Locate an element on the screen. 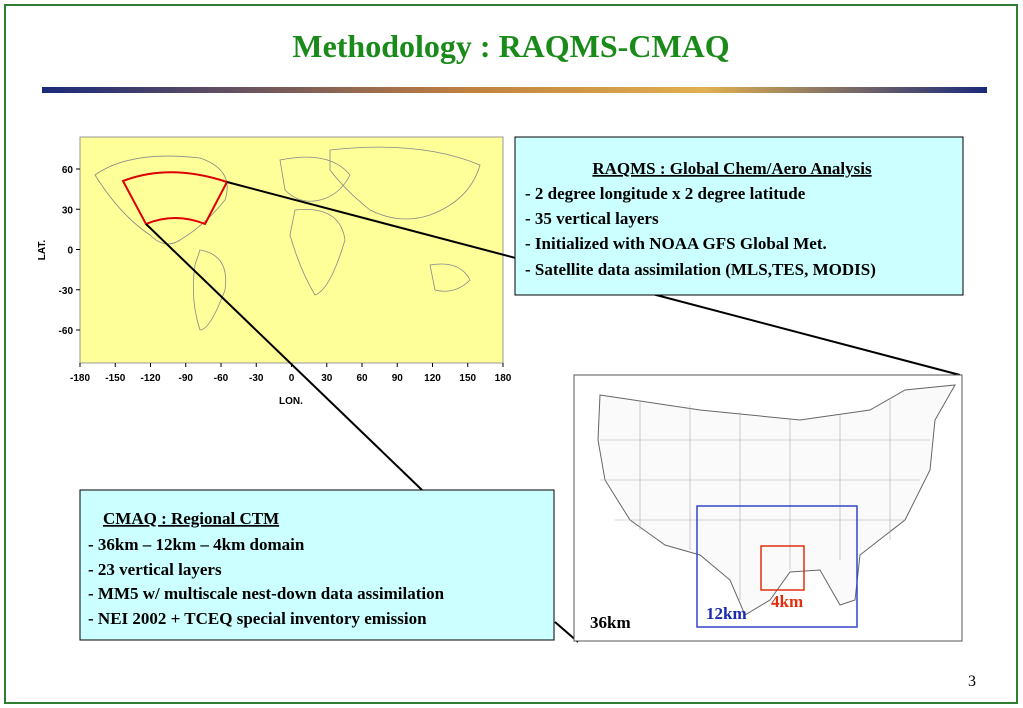 The width and height of the screenshot is (1023, 708). y-tick-label: 60 is located at coordinates (68, 170).